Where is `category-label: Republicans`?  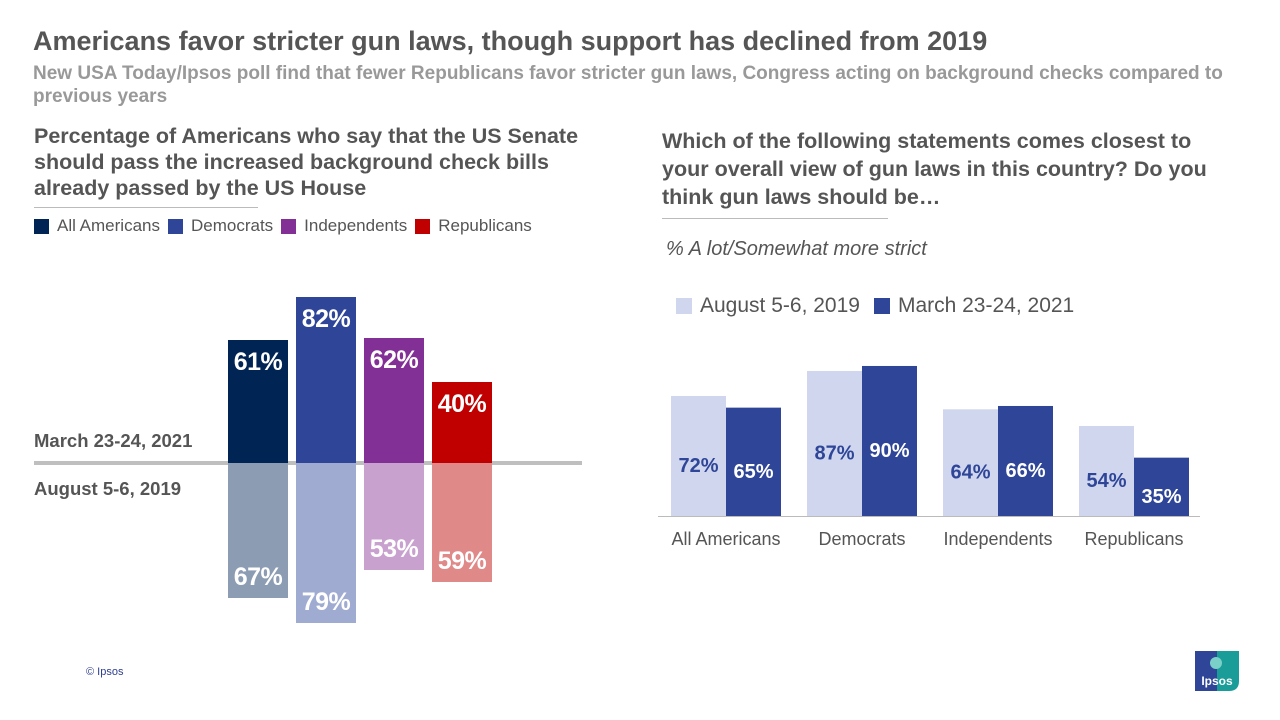
category-label: Republicans is located at coordinates (1133, 539).